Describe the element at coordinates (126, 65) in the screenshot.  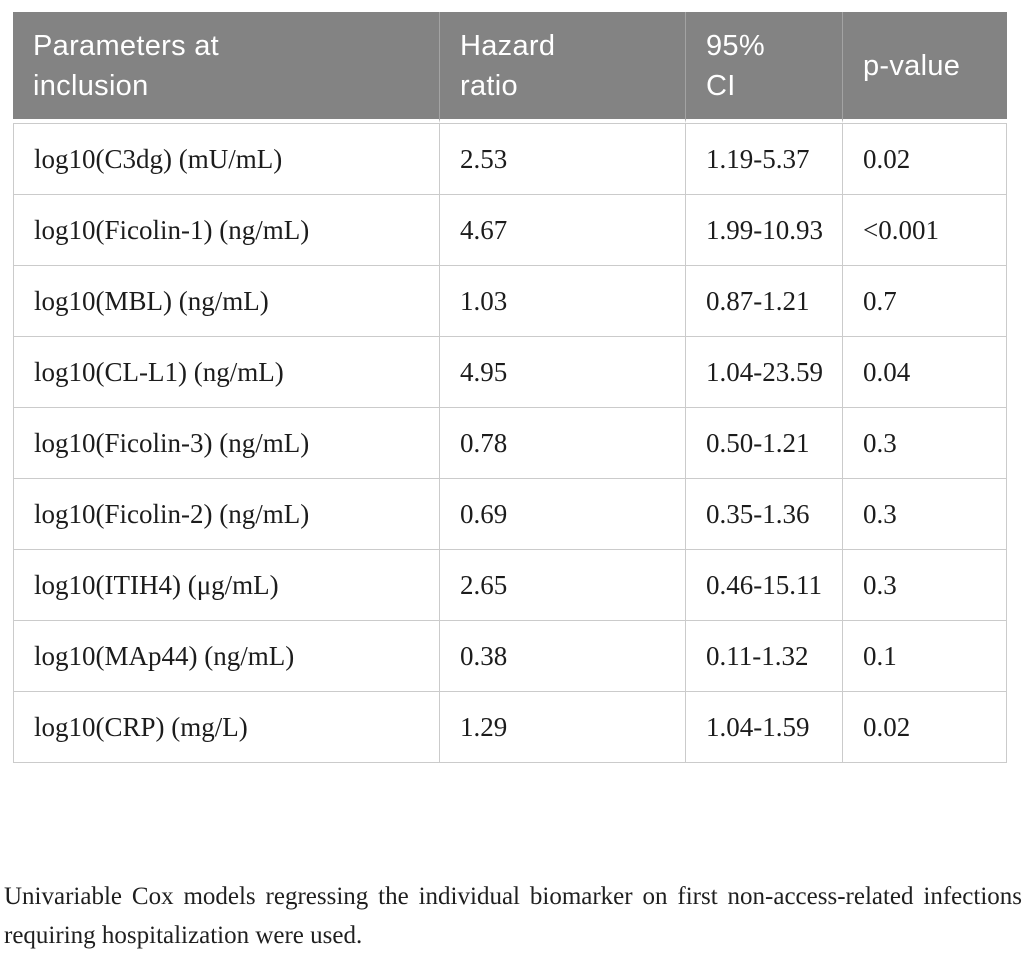
I see `col-header-parameters-label: Parameters at inclusion` at that location.